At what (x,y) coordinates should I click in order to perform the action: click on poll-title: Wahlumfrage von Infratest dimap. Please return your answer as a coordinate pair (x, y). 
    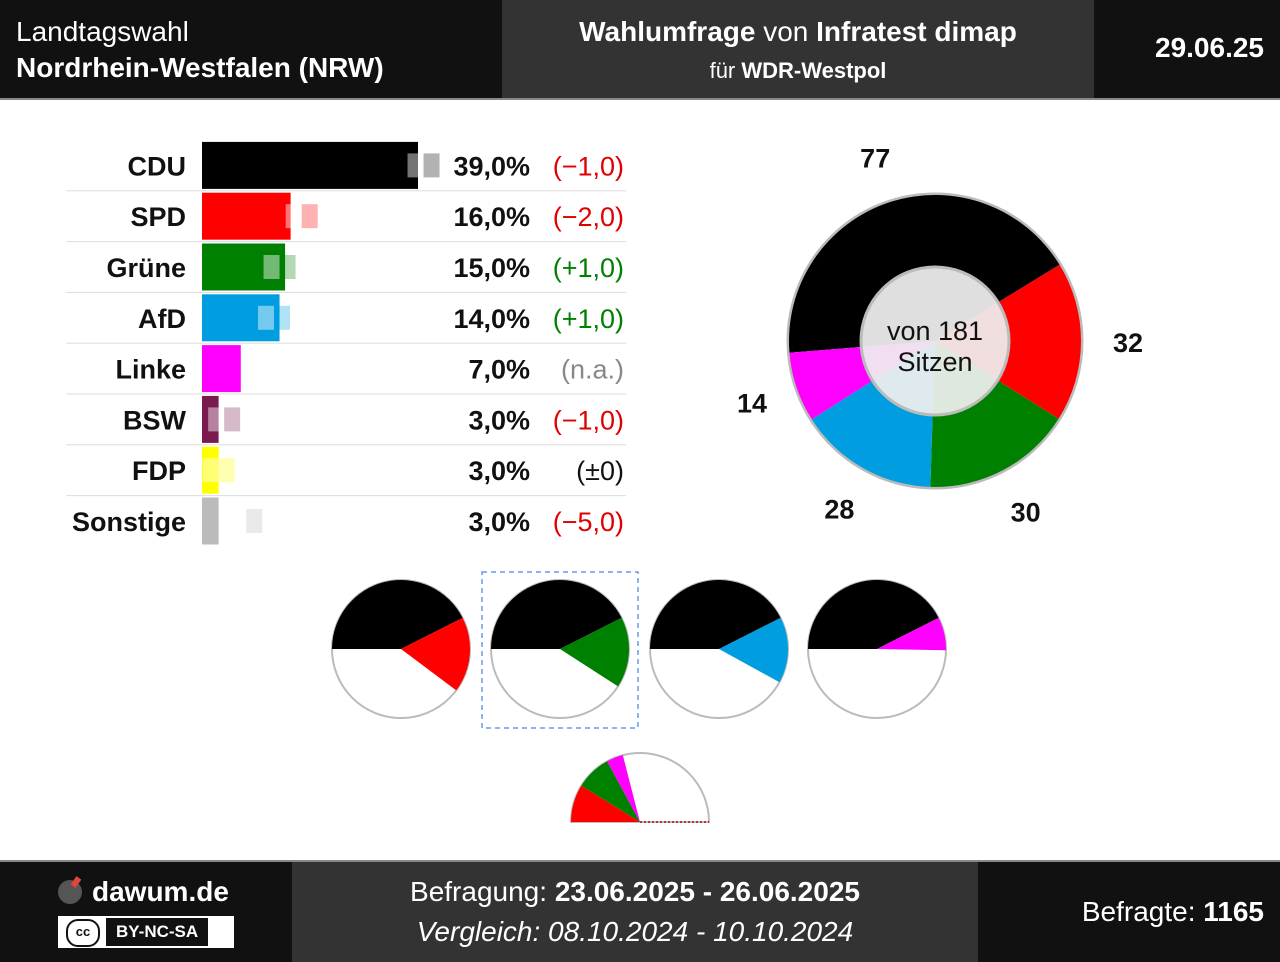
    Looking at the image, I should click on (798, 32).